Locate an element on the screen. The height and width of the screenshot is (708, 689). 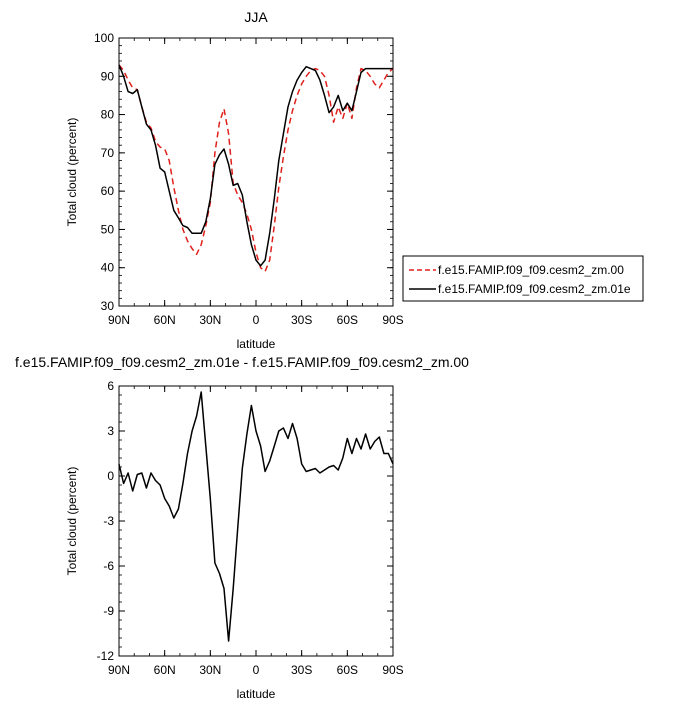
bottom-y-tick-label: 6 is located at coordinates (110, 386).